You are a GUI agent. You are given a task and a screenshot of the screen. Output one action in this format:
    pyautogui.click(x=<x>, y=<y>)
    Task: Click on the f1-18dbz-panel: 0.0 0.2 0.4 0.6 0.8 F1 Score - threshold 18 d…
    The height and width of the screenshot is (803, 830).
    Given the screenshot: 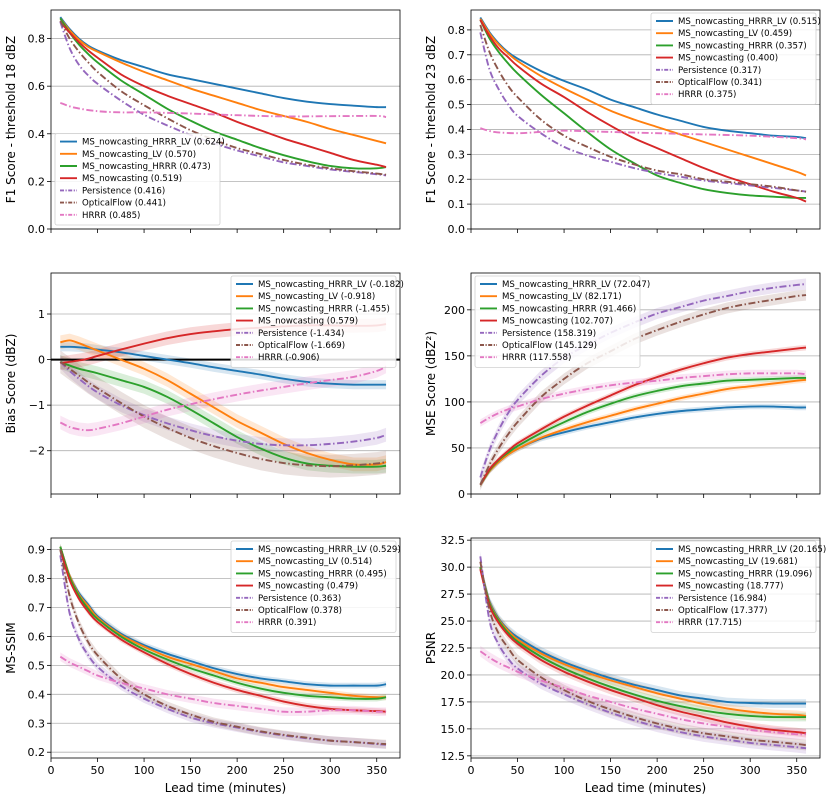 What is the action you would take?
    pyautogui.click(x=202, y=122)
    